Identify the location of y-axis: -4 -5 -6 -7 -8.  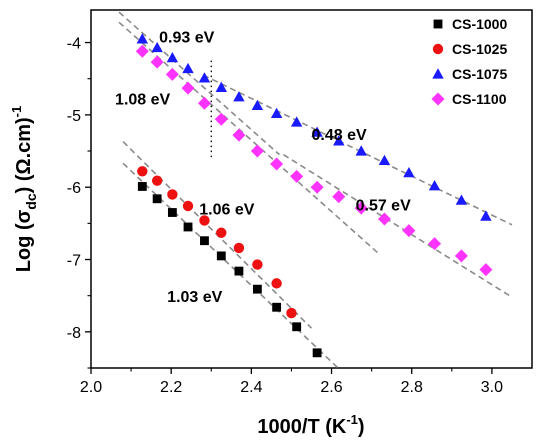
(79, 202).